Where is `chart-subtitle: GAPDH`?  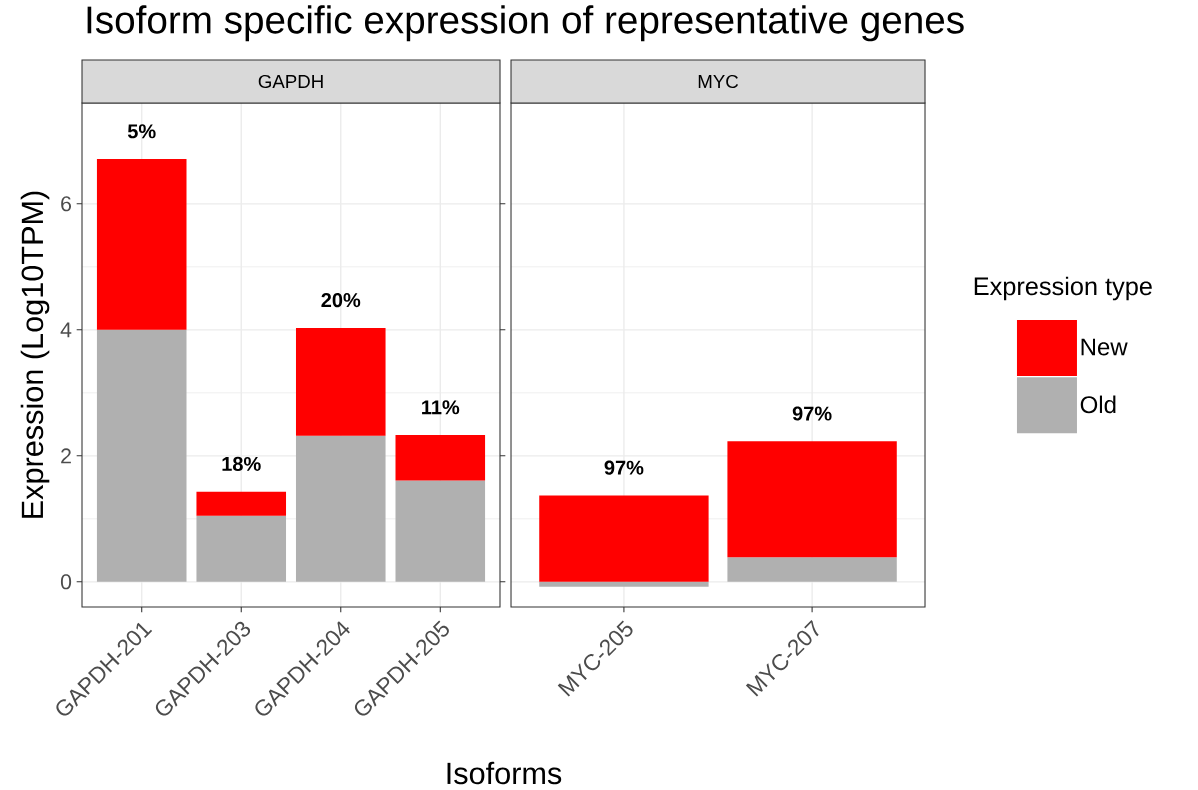 chart-subtitle: GAPDH is located at coordinates (290, 81).